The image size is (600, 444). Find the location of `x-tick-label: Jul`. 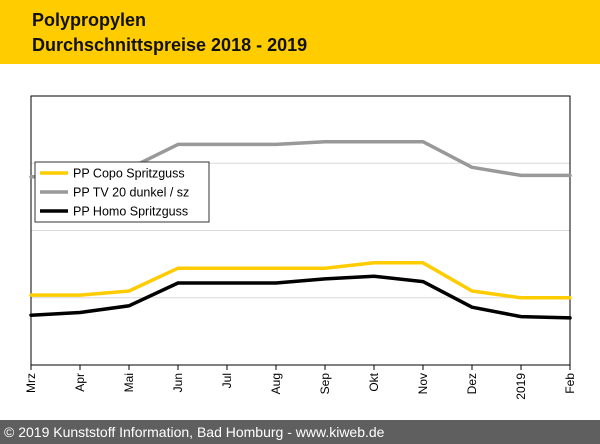

x-tick-label: Jul is located at coordinates (227, 380).